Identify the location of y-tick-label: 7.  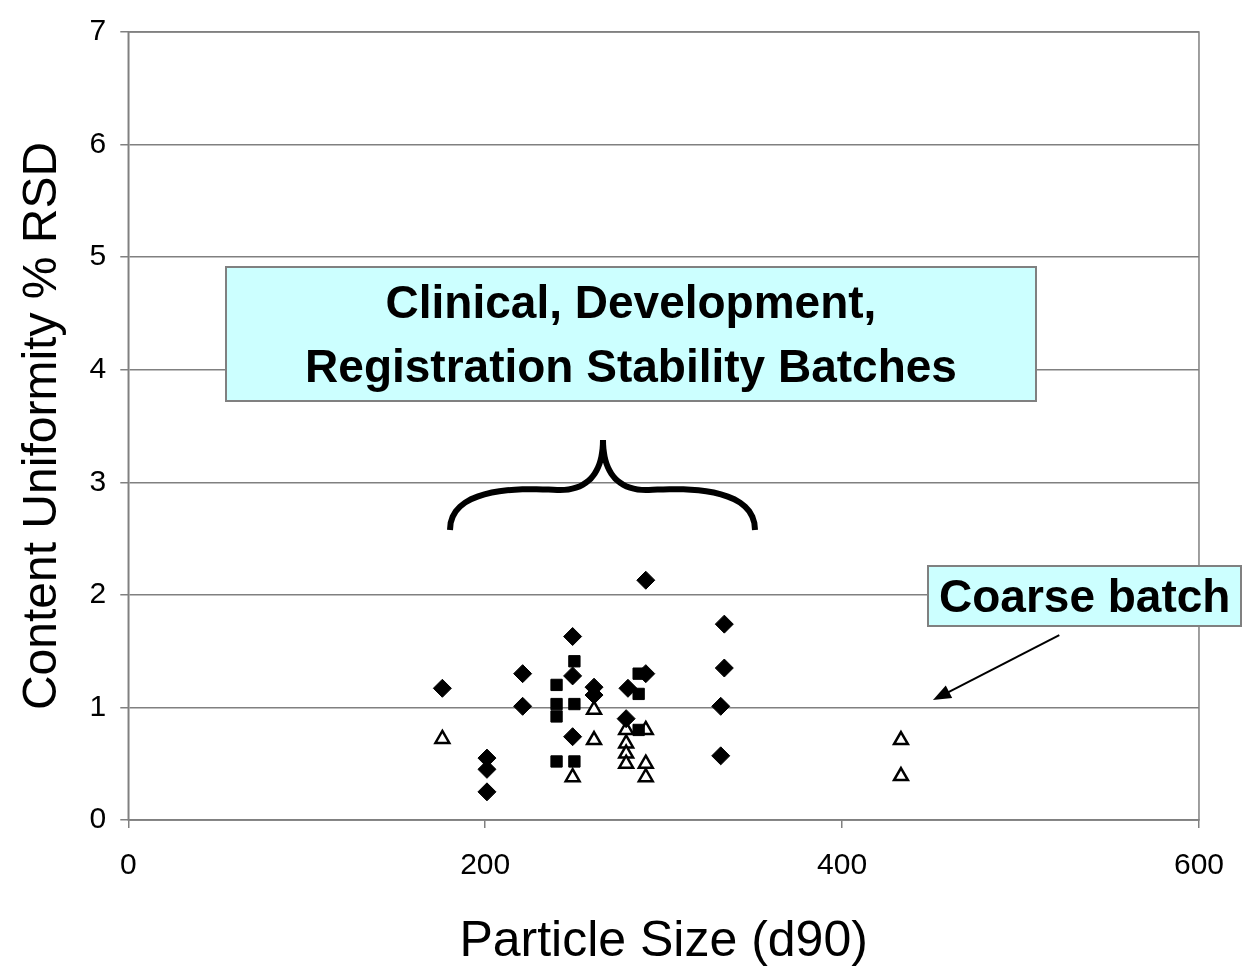
(98, 30).